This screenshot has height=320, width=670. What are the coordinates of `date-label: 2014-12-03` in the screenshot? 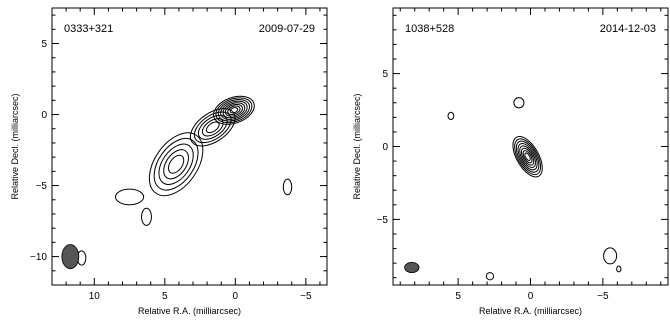 It's located at (628, 29).